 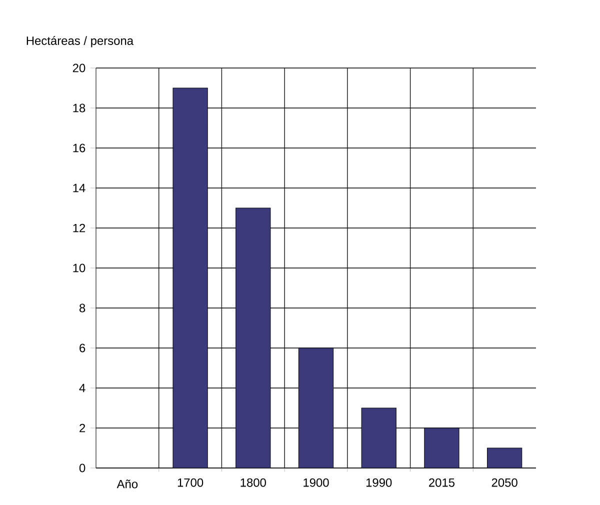 What do you see at coordinates (191, 482) in the screenshot?
I see `x-tick-label: 1700` at bounding box center [191, 482].